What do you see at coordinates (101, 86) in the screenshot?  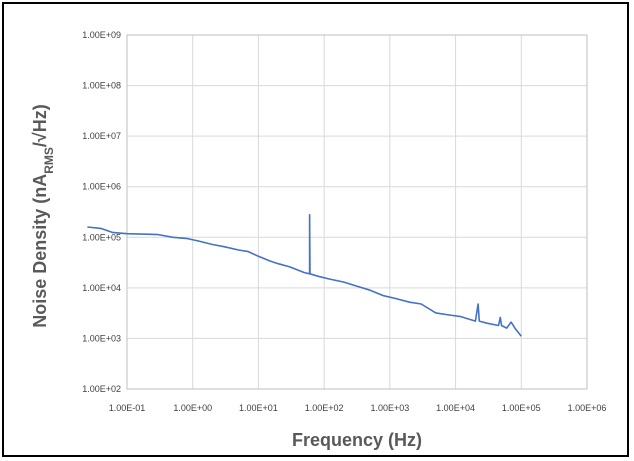 I see `y-tick-label: 1.00E+08` at bounding box center [101, 86].